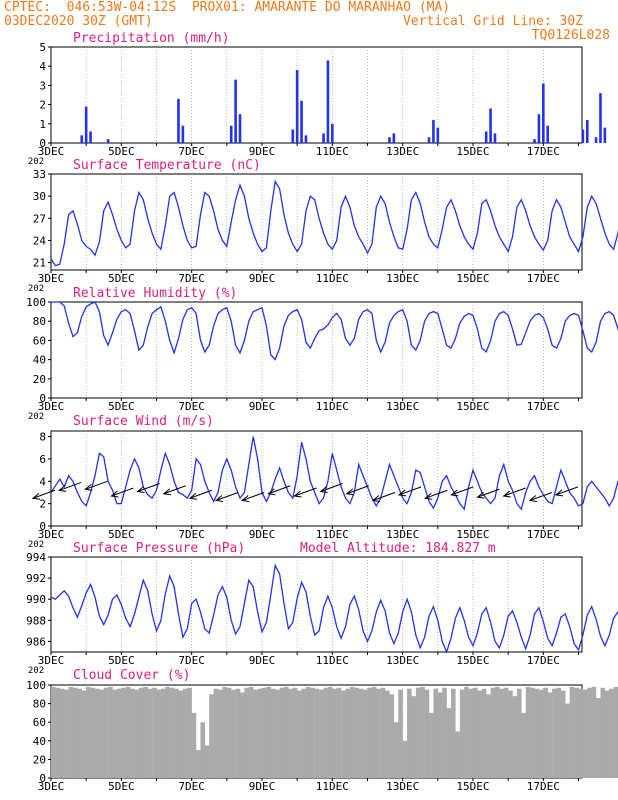 The width and height of the screenshot is (618, 800). Describe the element at coordinates (262, 278) in the screenshot. I see `x-tick-label: 9DEC` at that location.